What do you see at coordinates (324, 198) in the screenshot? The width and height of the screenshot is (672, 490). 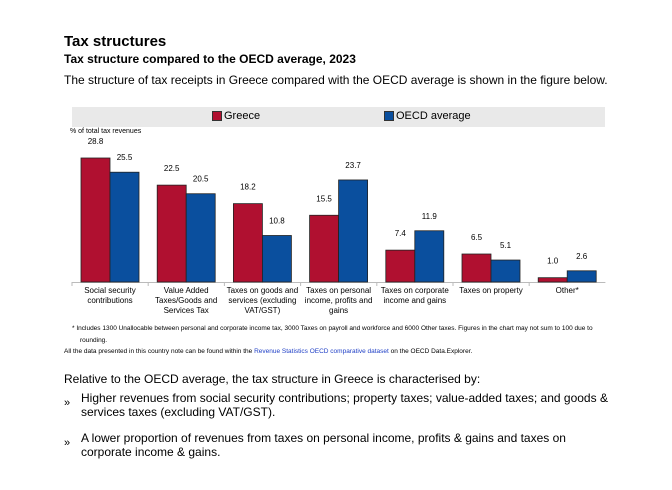 I see `data-label: 15.5` at bounding box center [324, 198].